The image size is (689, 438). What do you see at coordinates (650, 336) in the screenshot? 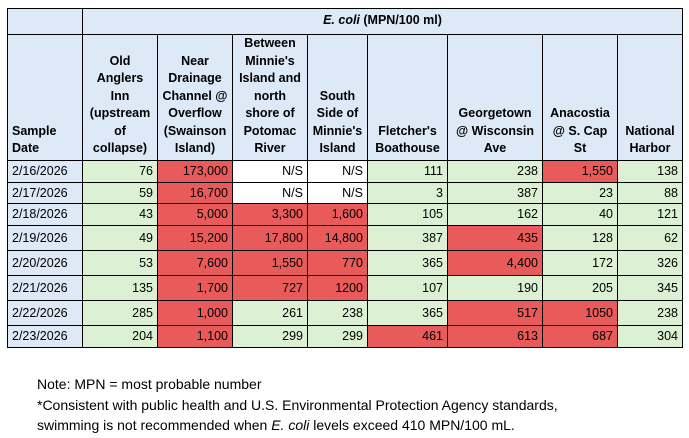
I see `ecoli-value-cell: 304` at bounding box center [650, 336].